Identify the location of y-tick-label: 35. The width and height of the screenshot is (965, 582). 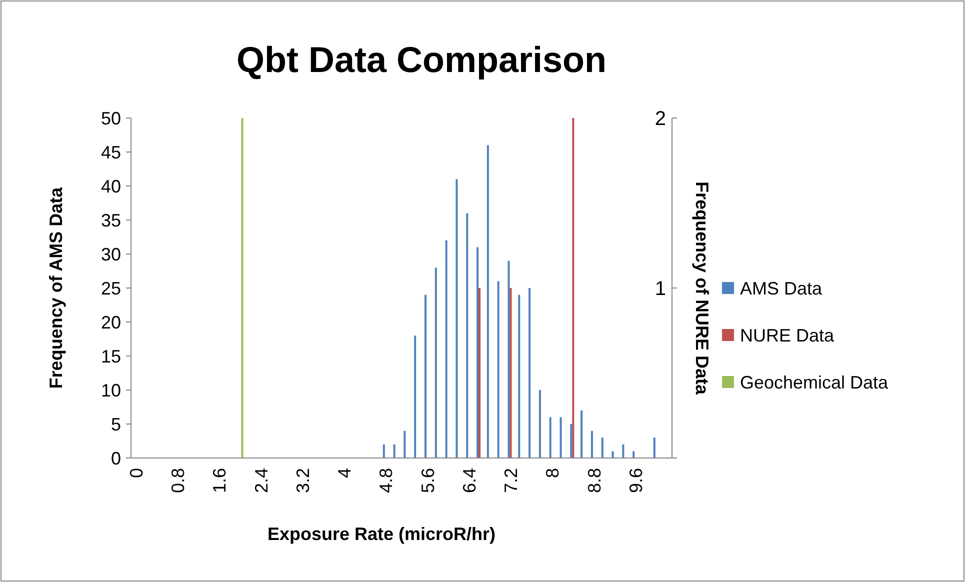
(110, 220).